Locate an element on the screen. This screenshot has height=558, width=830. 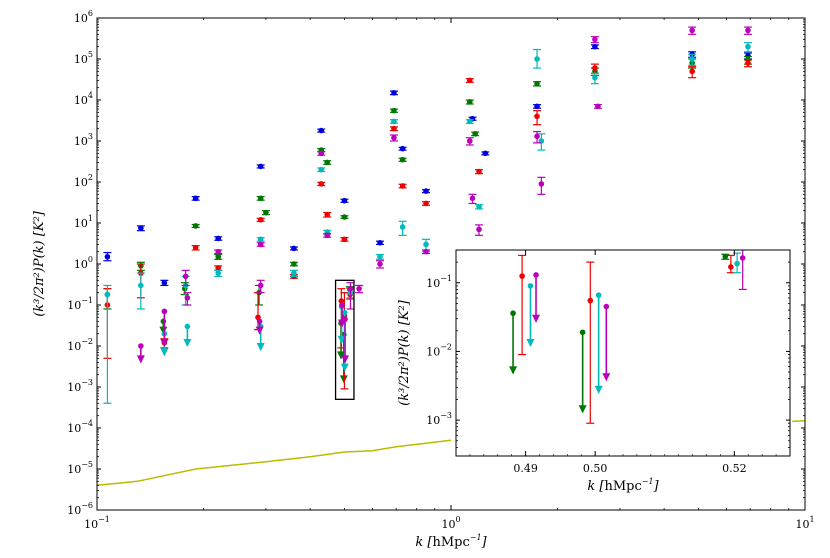
x-tick-label: 0.52 is located at coordinates (734, 468).